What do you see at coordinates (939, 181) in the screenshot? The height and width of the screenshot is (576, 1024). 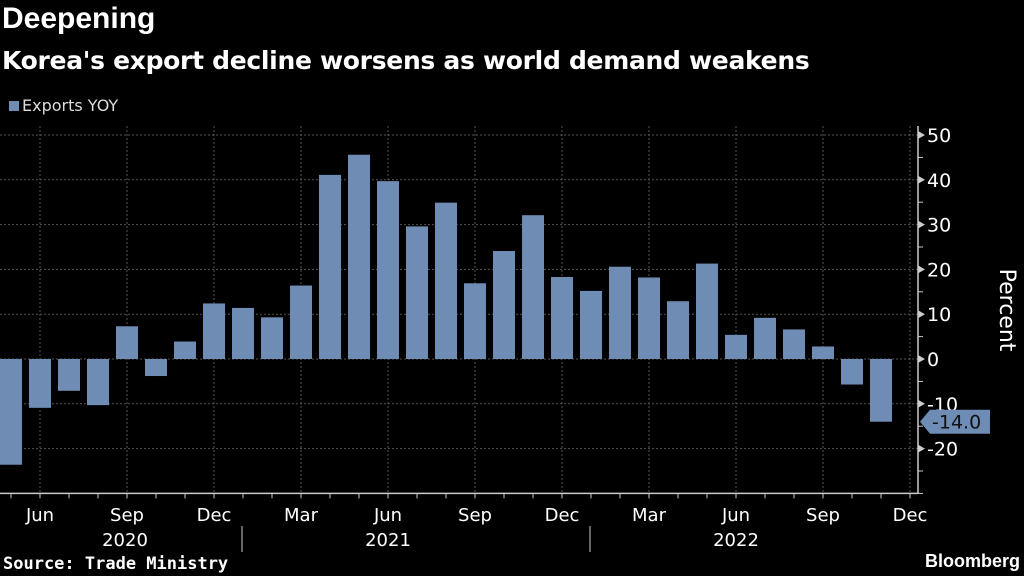 I see `y-tick-label: 40` at bounding box center [939, 181].